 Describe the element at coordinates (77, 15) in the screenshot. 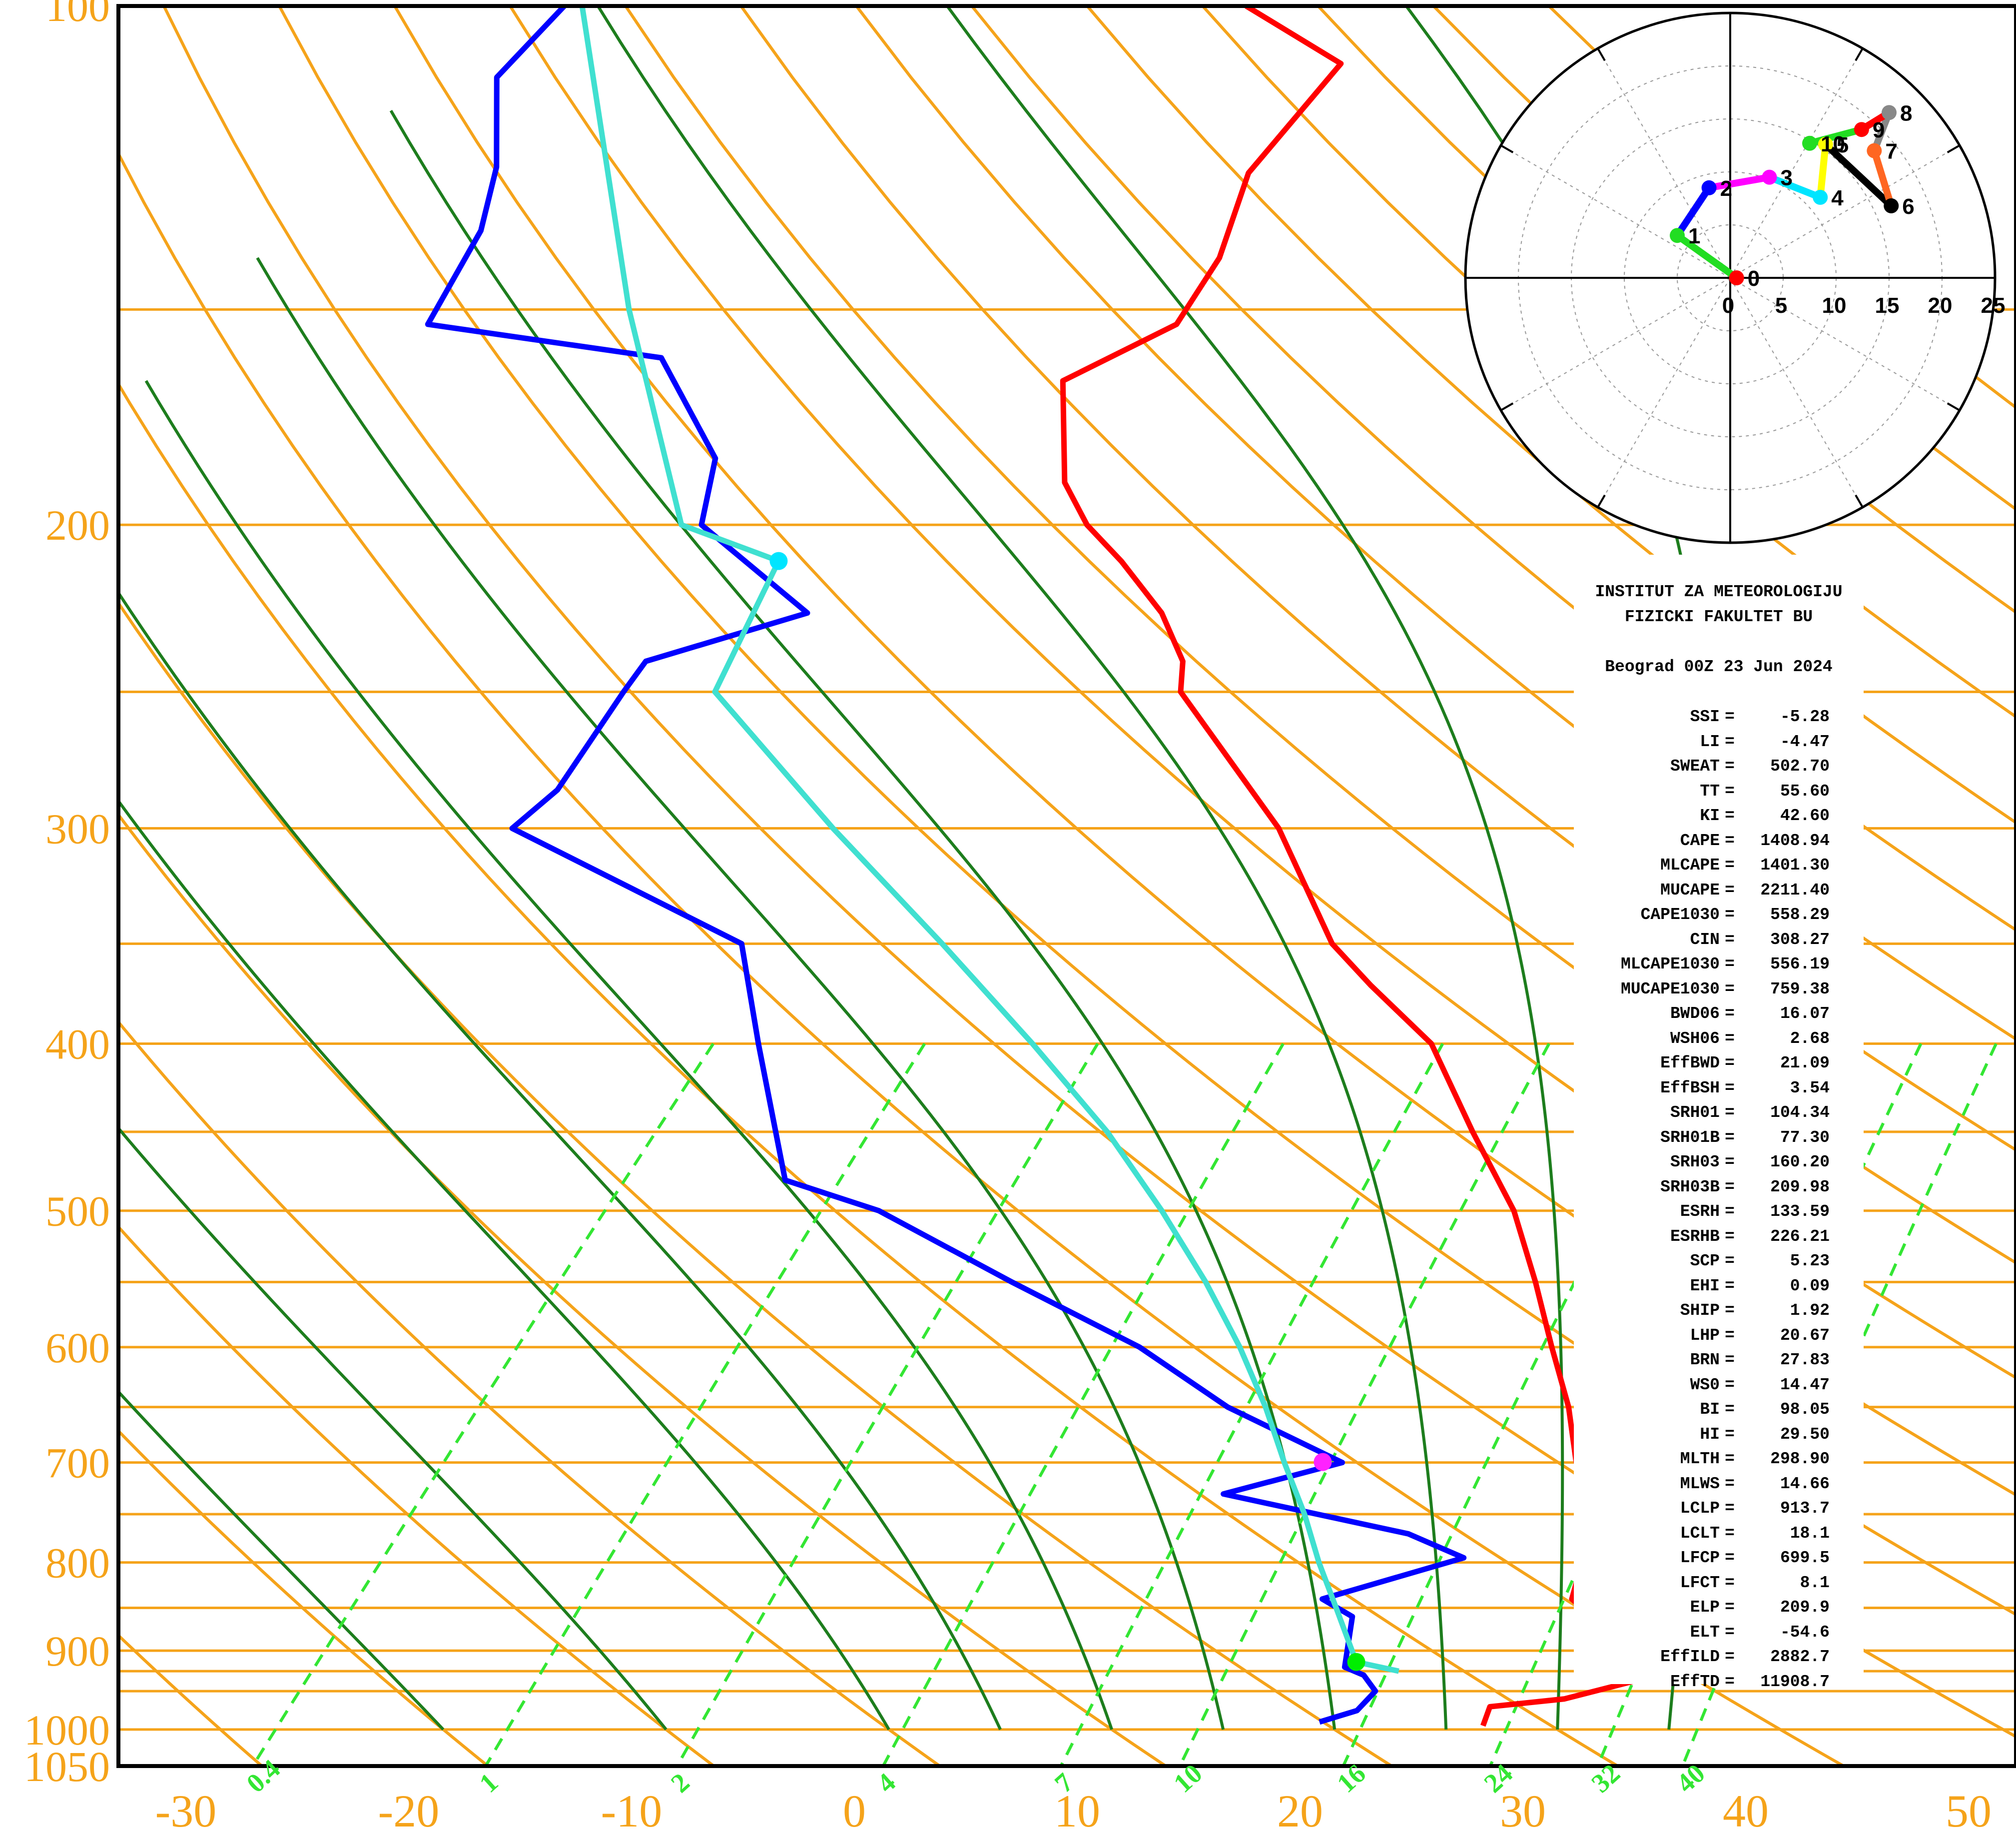

I see `pressure-tick-label: 100` at that location.